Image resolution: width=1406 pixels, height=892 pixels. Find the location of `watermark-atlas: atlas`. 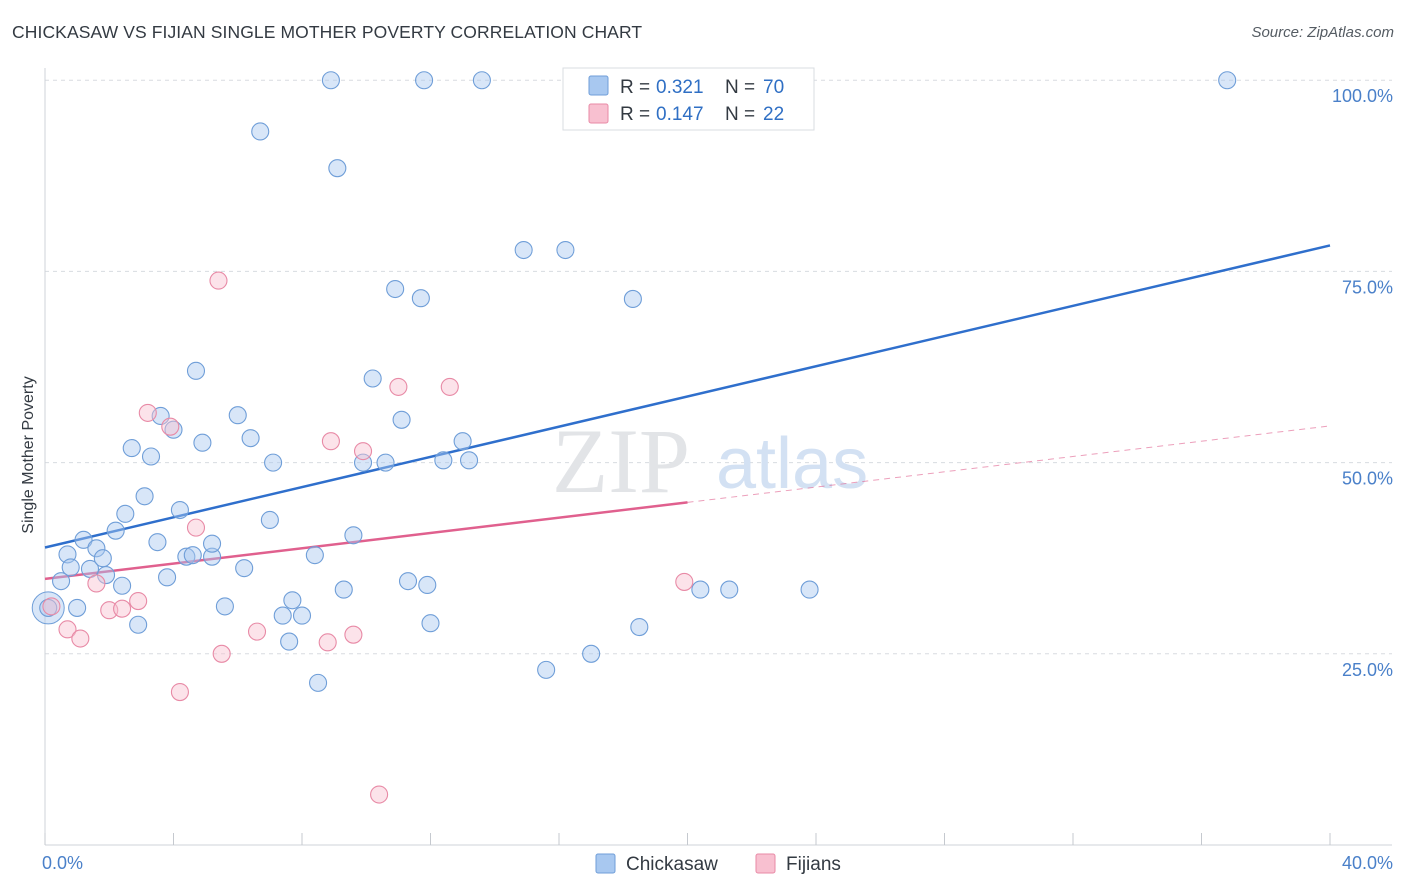

watermark-atlas: atlas is located at coordinates (792, 464).